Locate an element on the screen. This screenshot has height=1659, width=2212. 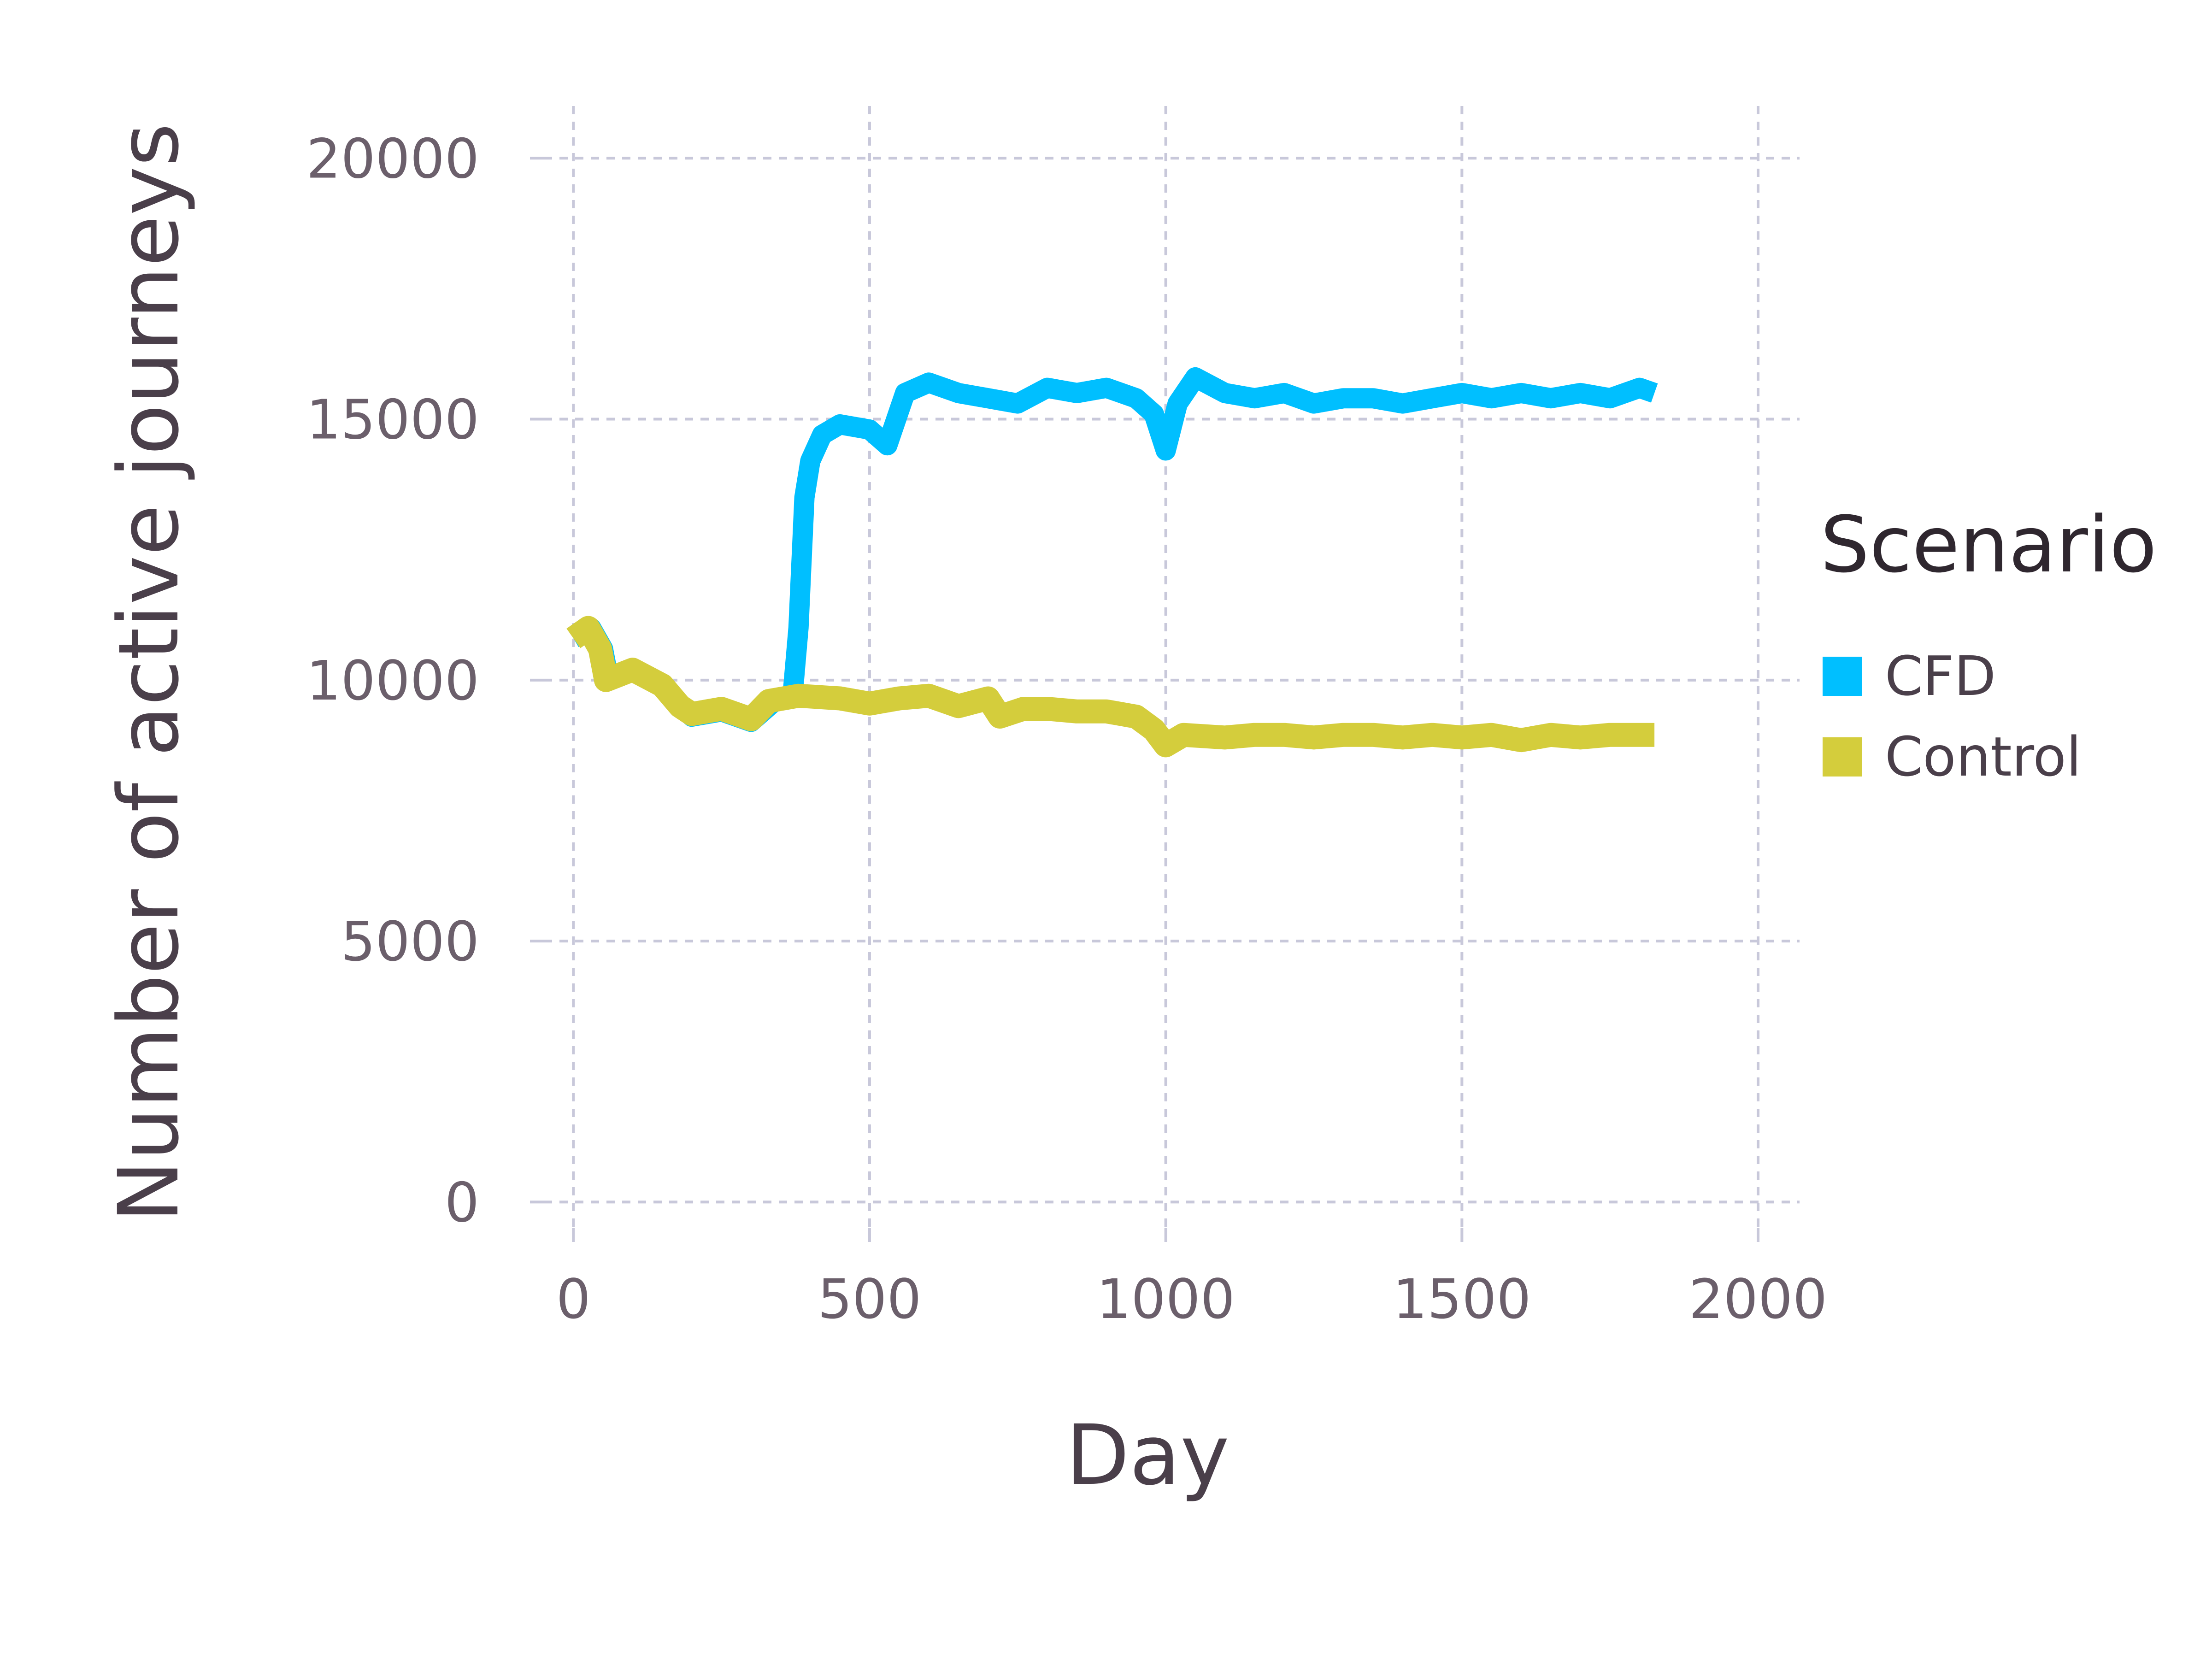
legend: Scenario CFD Control is located at coordinates (1988, 644).